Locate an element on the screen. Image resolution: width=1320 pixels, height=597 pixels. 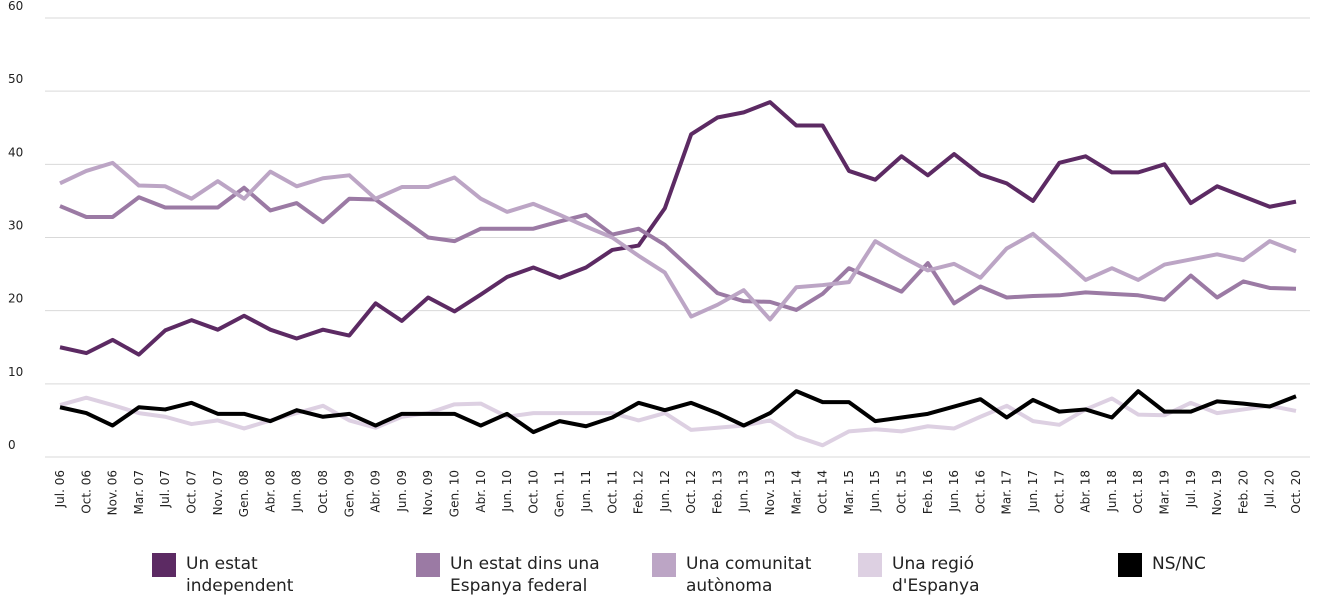
x-tick-label: Nov. 19 is located at coordinates (1217, 492).